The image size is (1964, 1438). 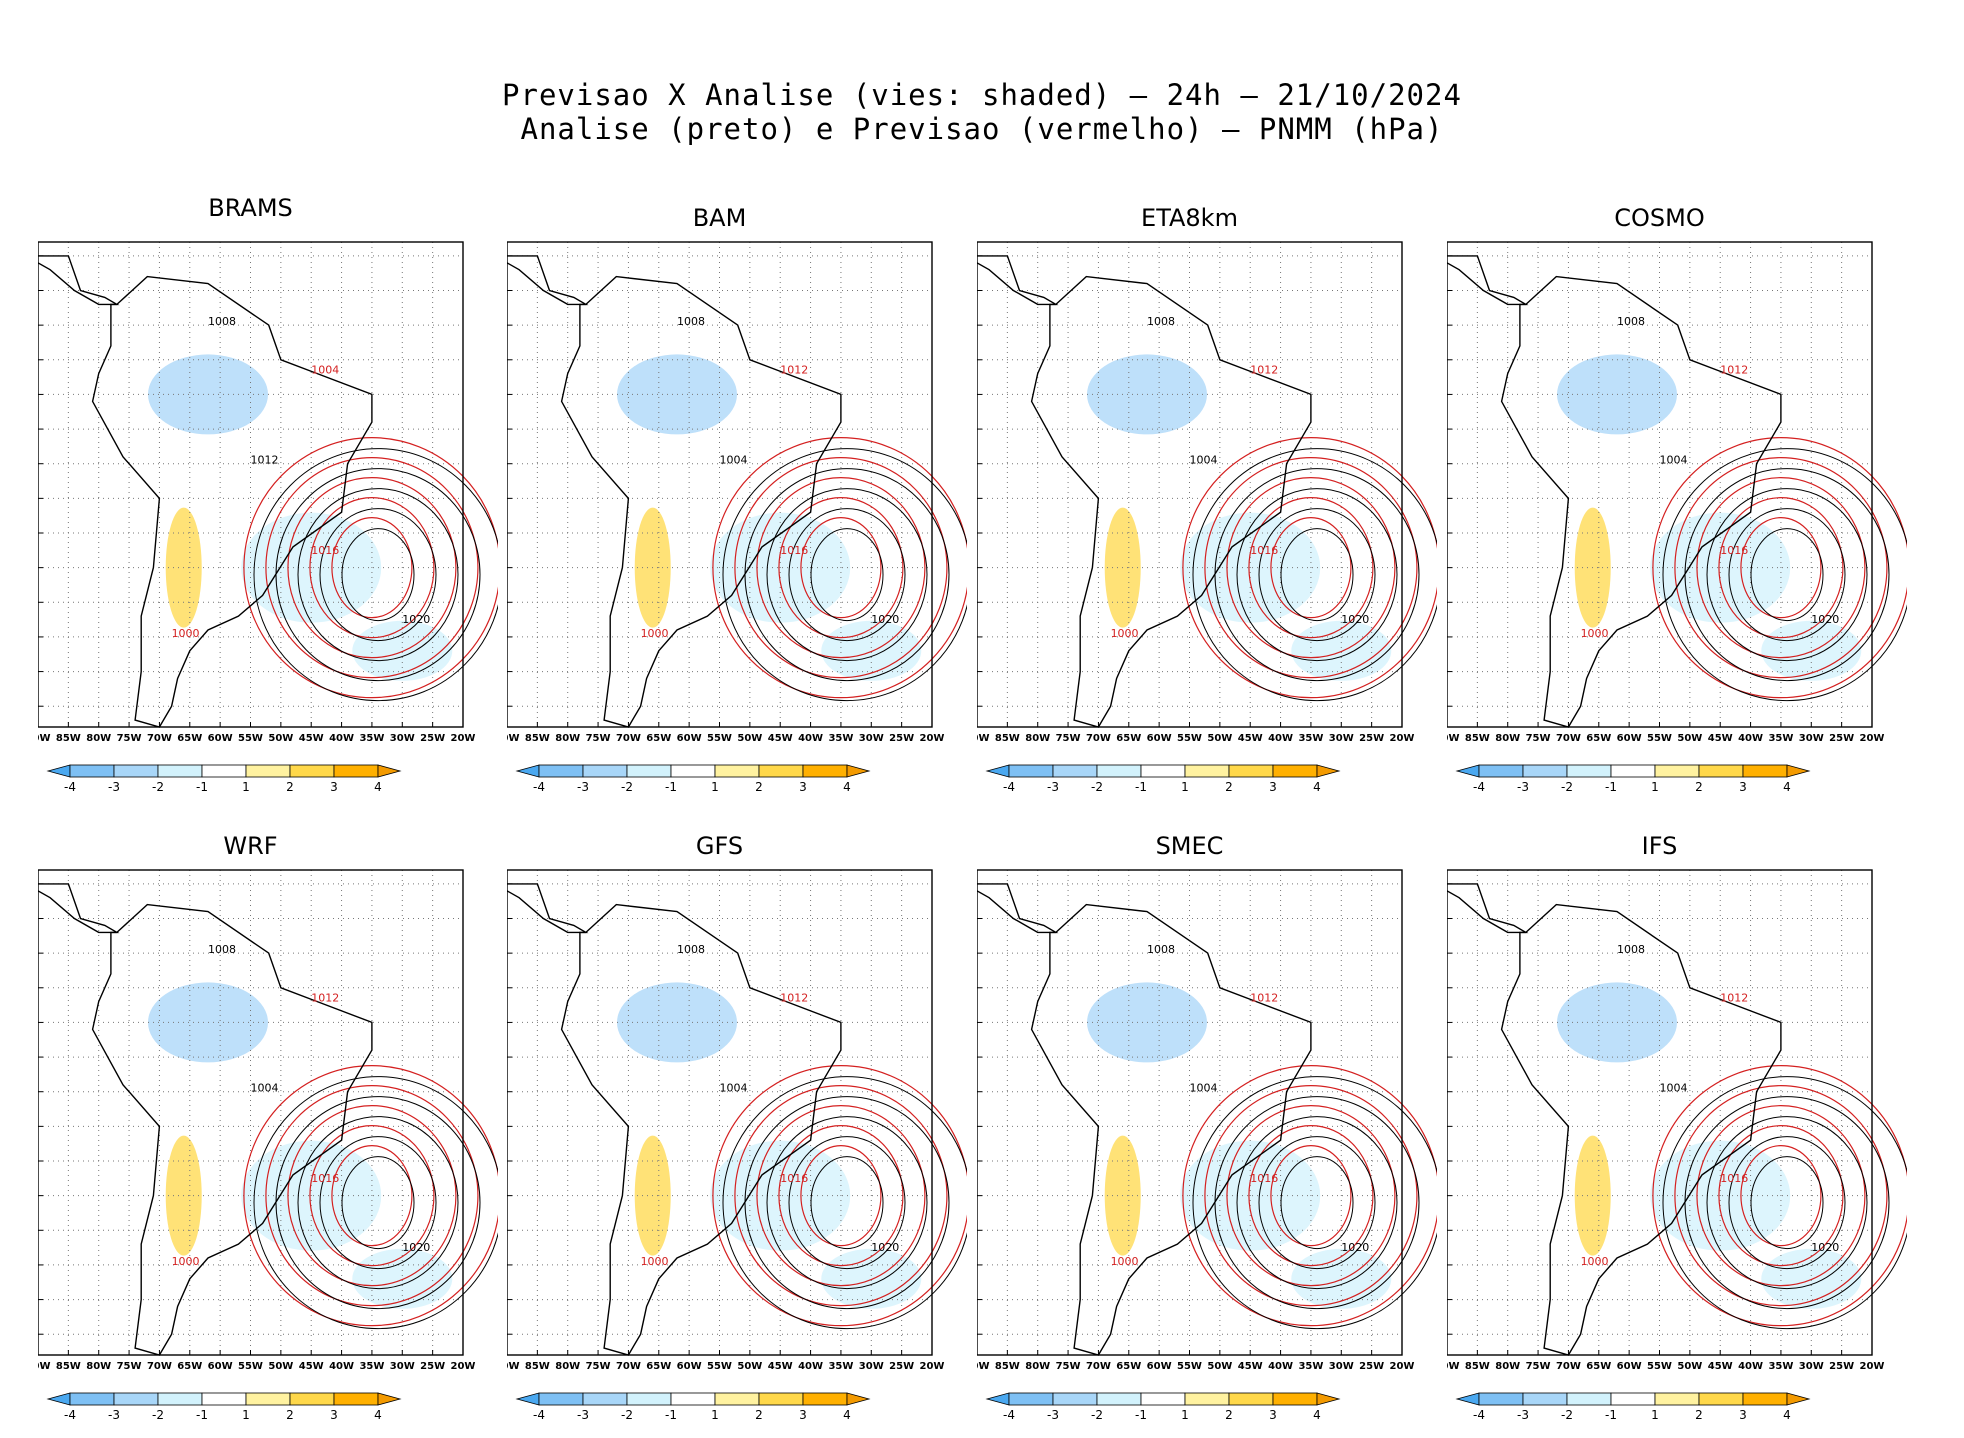 What do you see at coordinates (1317, 1415) in the screenshot?
I see `colorbar-label: 4` at bounding box center [1317, 1415].